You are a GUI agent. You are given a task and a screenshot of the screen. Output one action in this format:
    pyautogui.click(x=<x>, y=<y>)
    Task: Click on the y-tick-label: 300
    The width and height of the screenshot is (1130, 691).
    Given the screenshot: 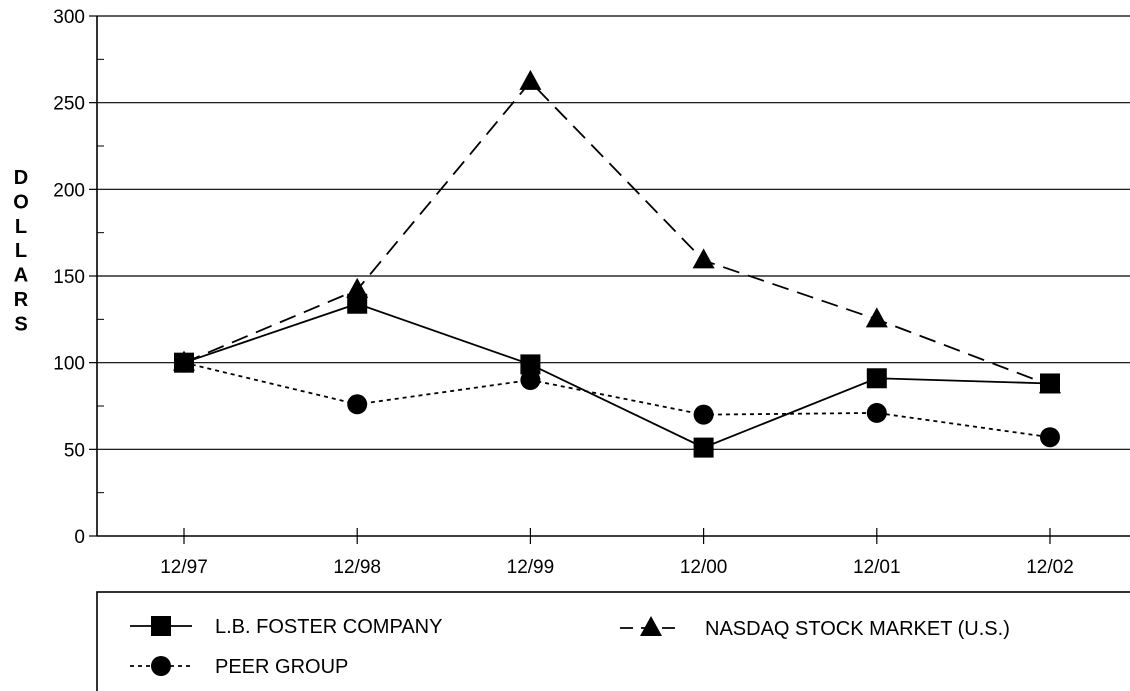 What is the action you would take?
    pyautogui.click(x=69, y=17)
    